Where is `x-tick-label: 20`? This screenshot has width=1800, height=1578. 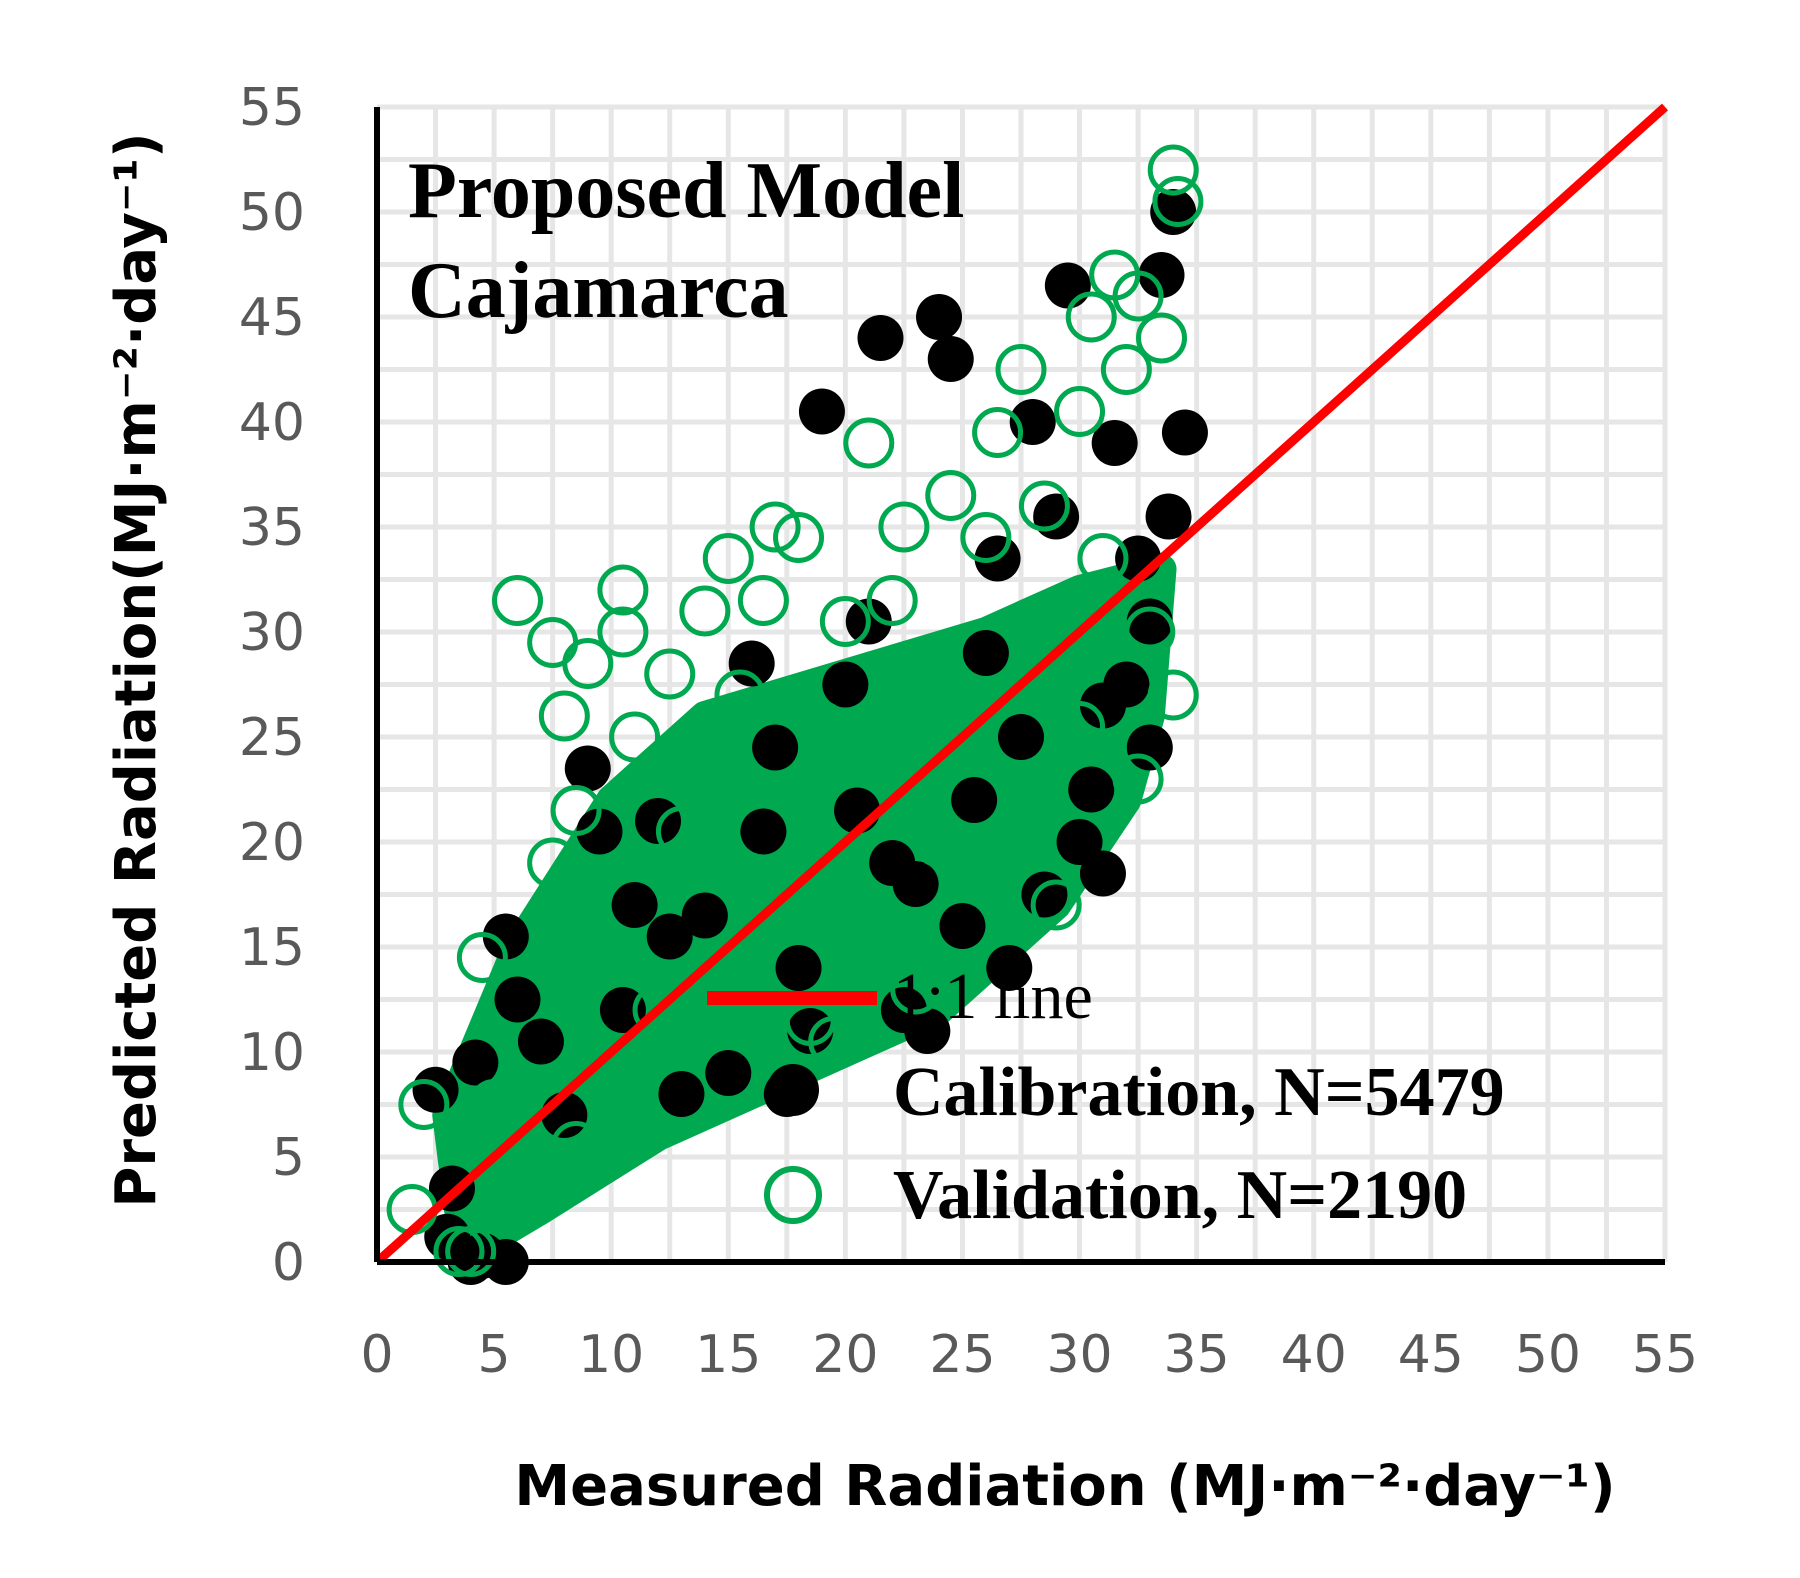 x-tick-label: 20 is located at coordinates (845, 1355).